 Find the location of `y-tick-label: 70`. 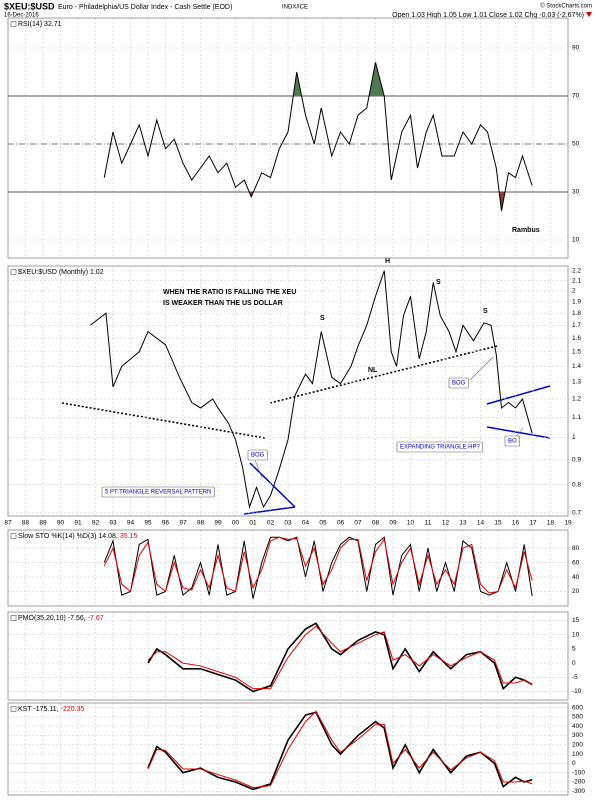

y-tick-label: 70 is located at coordinates (576, 96).